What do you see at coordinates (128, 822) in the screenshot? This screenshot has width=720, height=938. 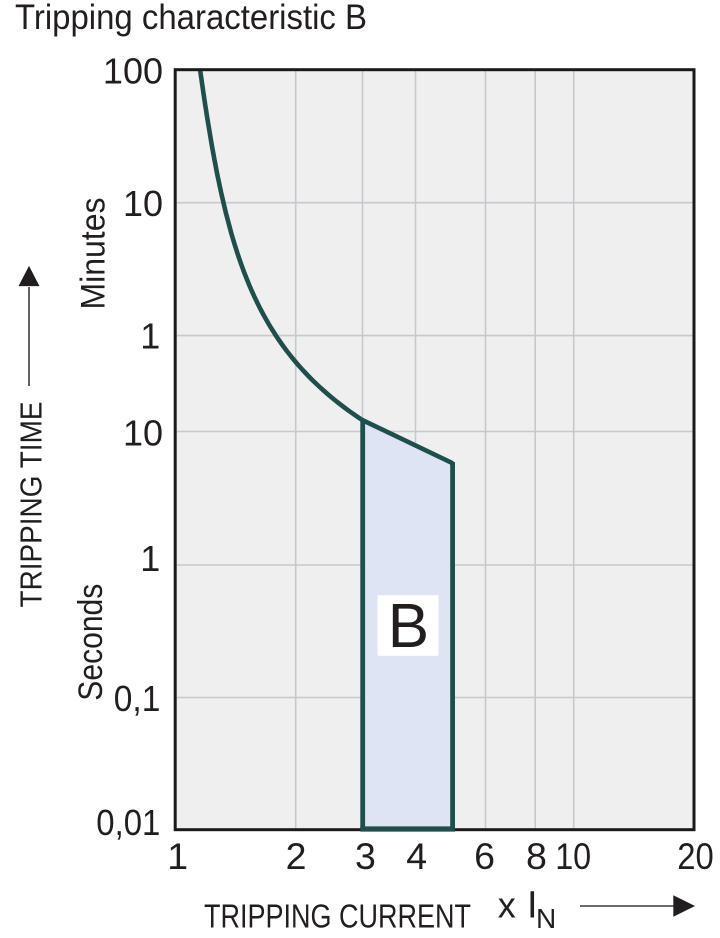 I see `svg-text: 0,01` at bounding box center [128, 822].